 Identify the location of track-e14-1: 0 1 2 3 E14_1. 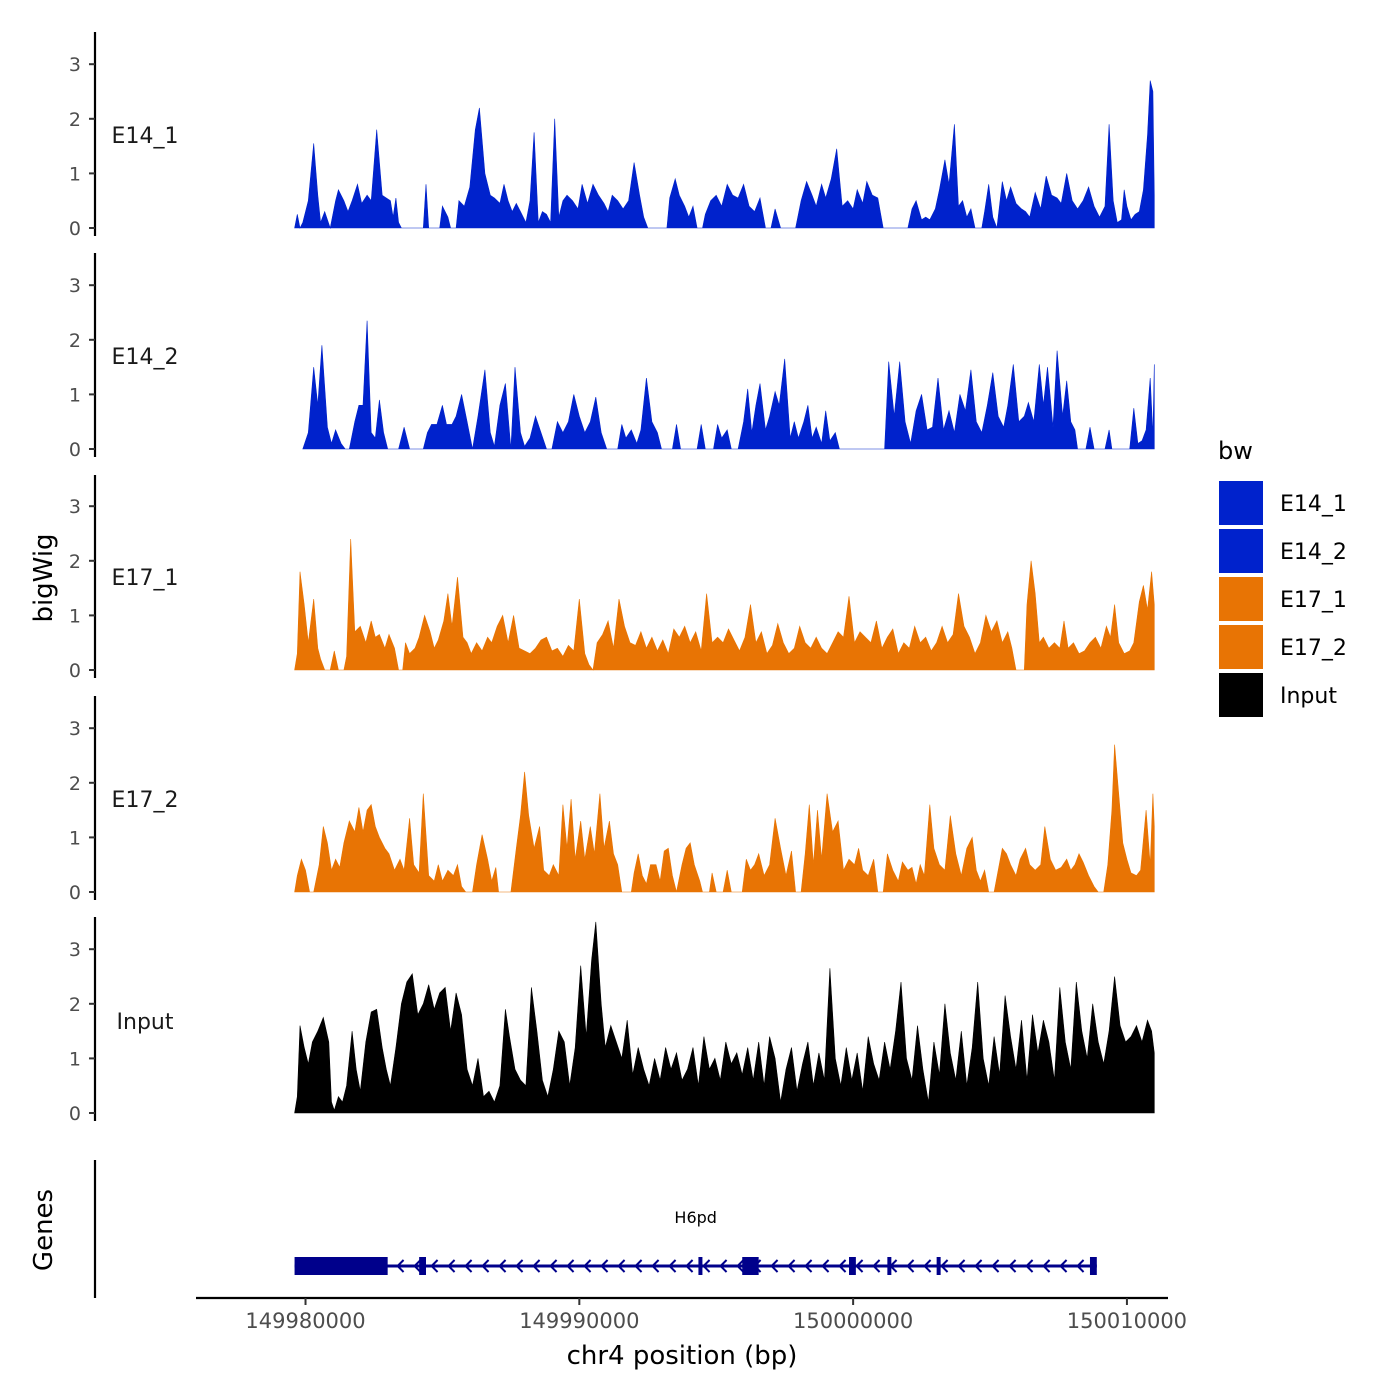
(612, 136).